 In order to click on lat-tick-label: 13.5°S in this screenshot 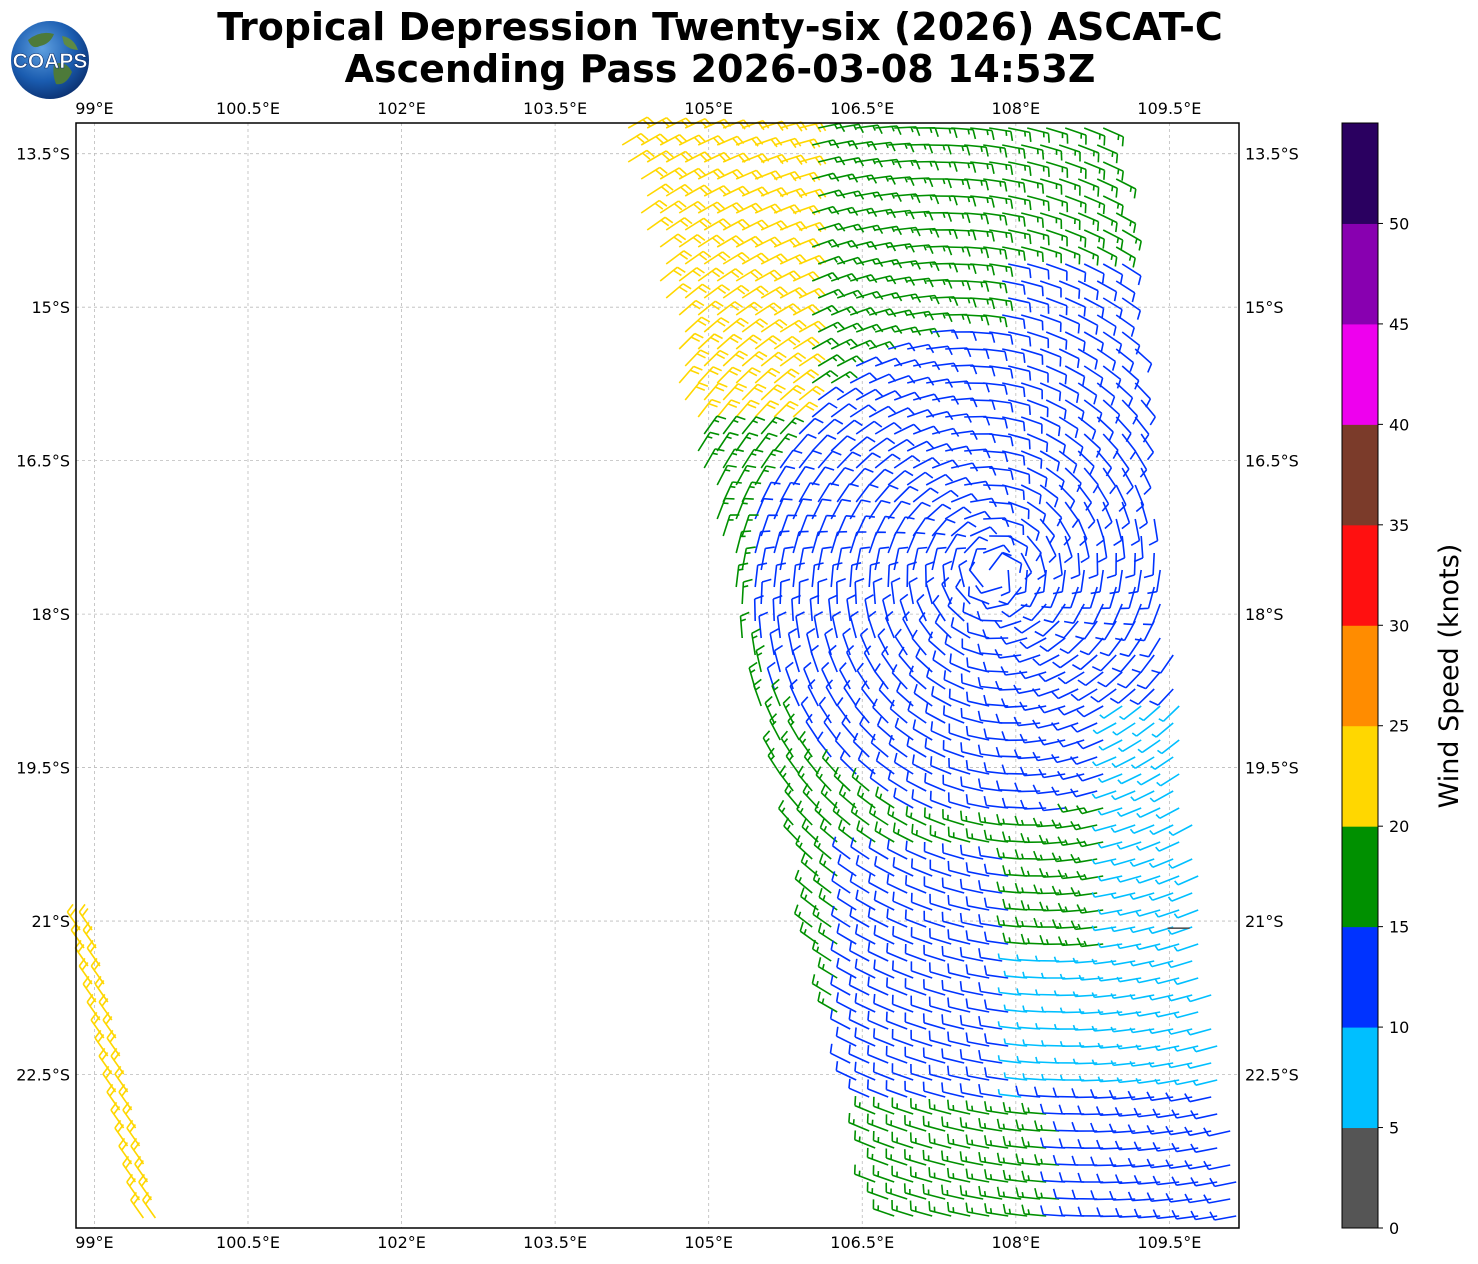, I will do `click(43, 154)`.